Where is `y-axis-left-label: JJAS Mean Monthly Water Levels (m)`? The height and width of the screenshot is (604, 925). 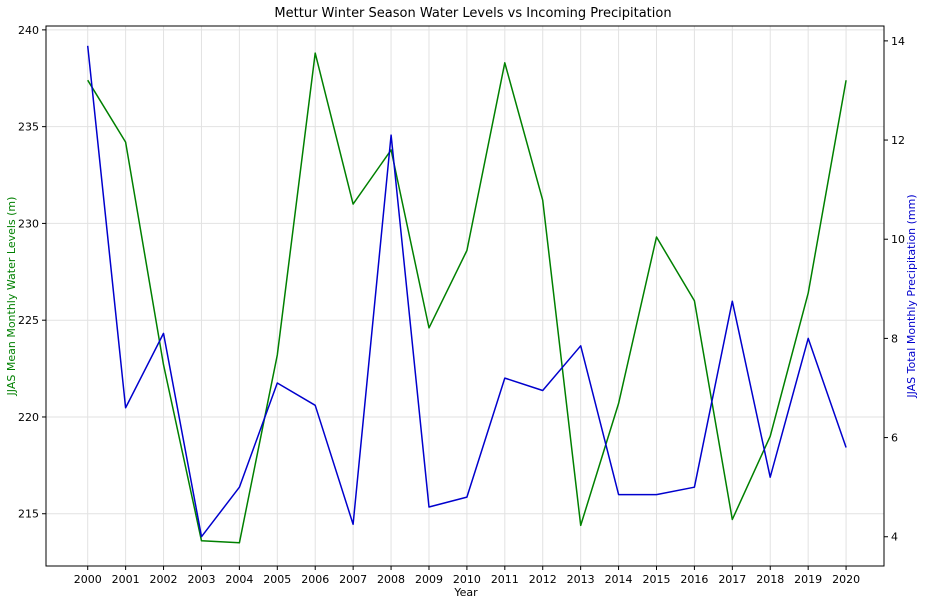
y-axis-left-label: JJAS Mean Monthly Water Levels (m) is located at coordinates (11, 297).